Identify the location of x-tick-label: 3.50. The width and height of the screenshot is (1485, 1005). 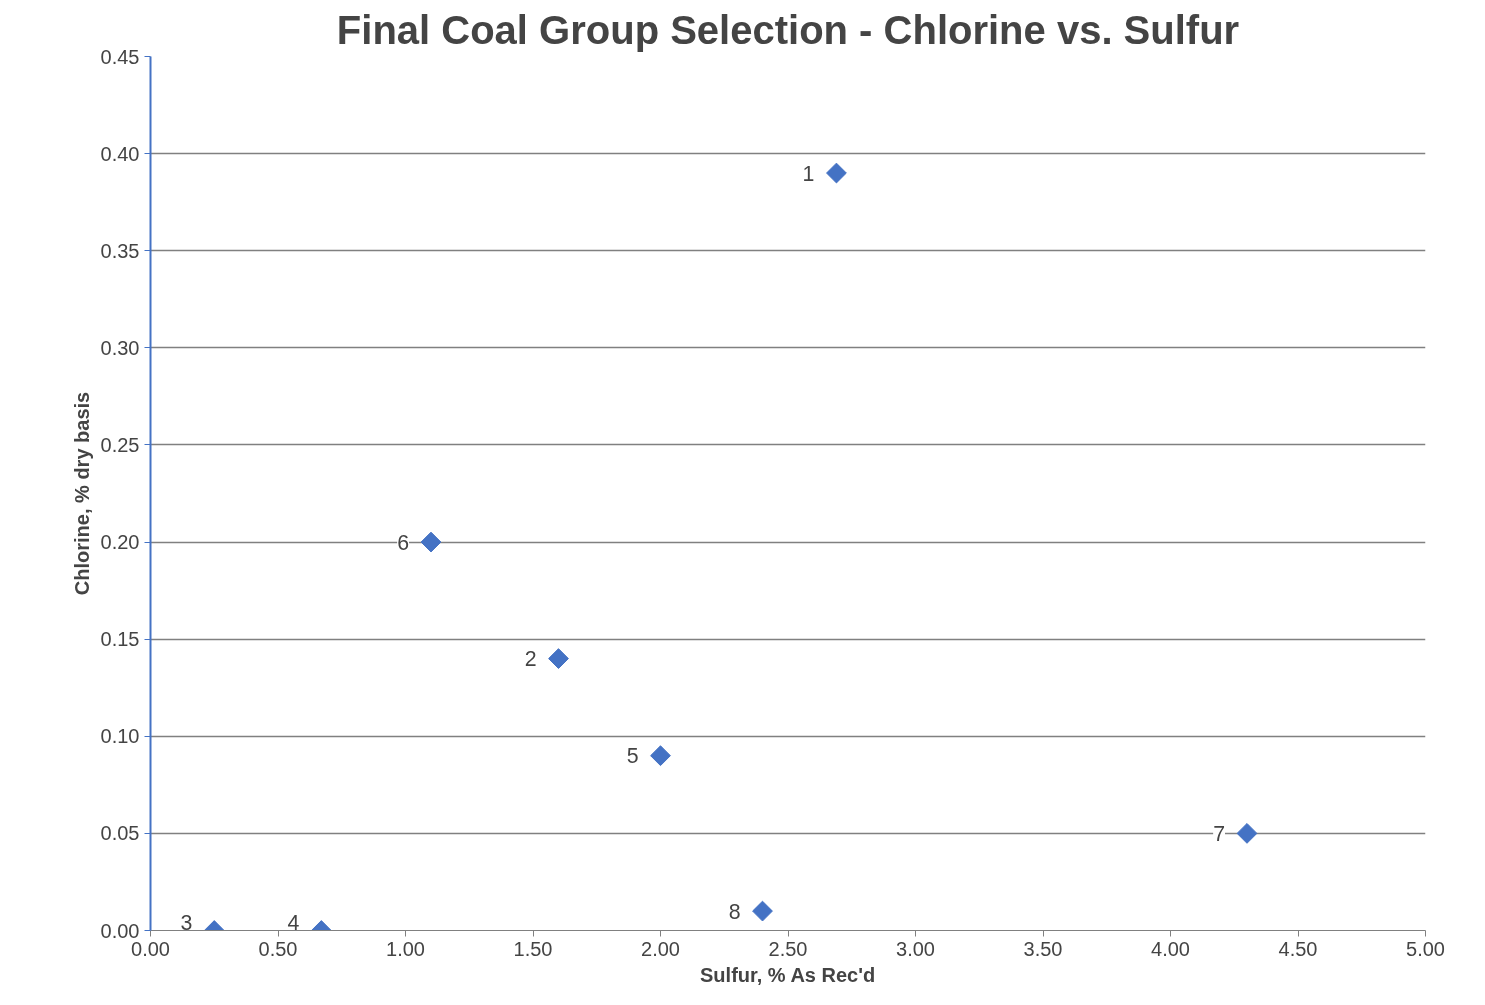
(1043, 948).